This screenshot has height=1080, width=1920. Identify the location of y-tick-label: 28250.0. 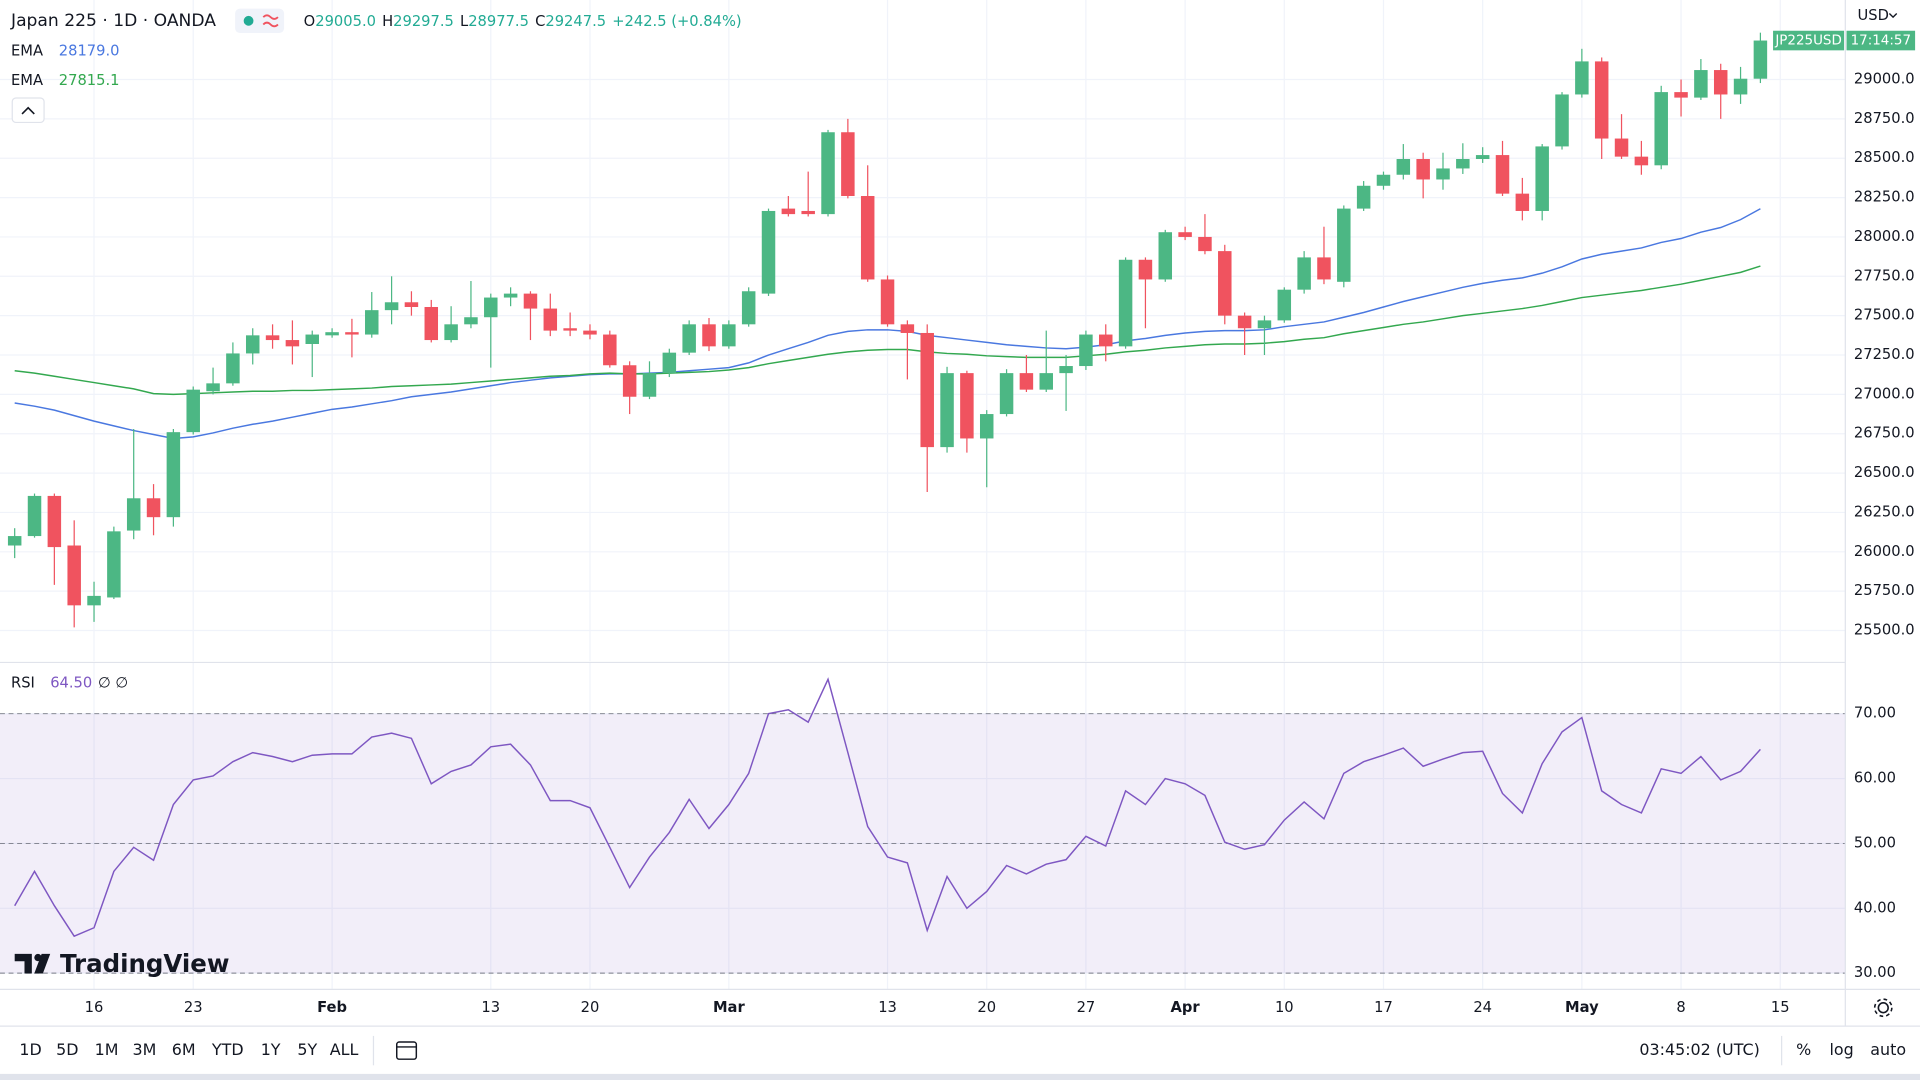
(1884, 197).